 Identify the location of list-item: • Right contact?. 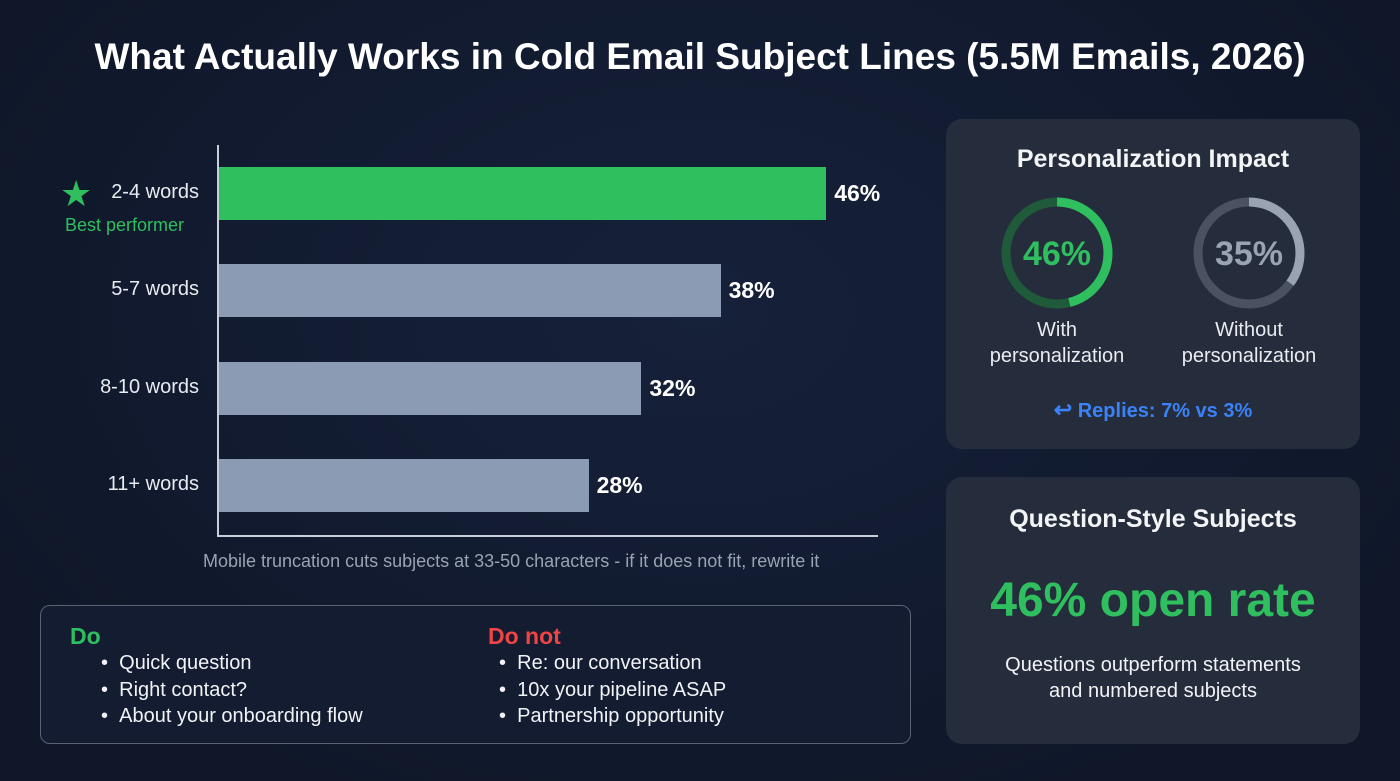
(174, 690).